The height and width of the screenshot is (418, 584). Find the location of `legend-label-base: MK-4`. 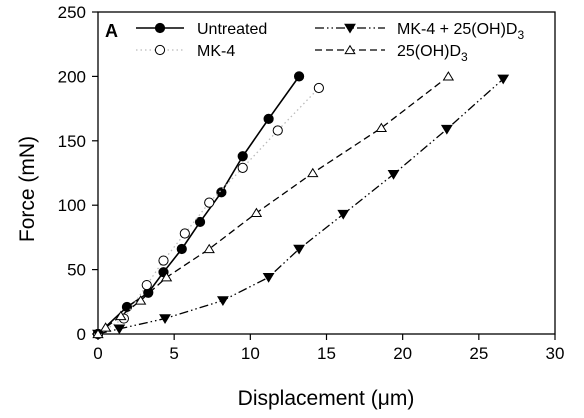

legend-label-base: MK-4 is located at coordinates (216, 51).